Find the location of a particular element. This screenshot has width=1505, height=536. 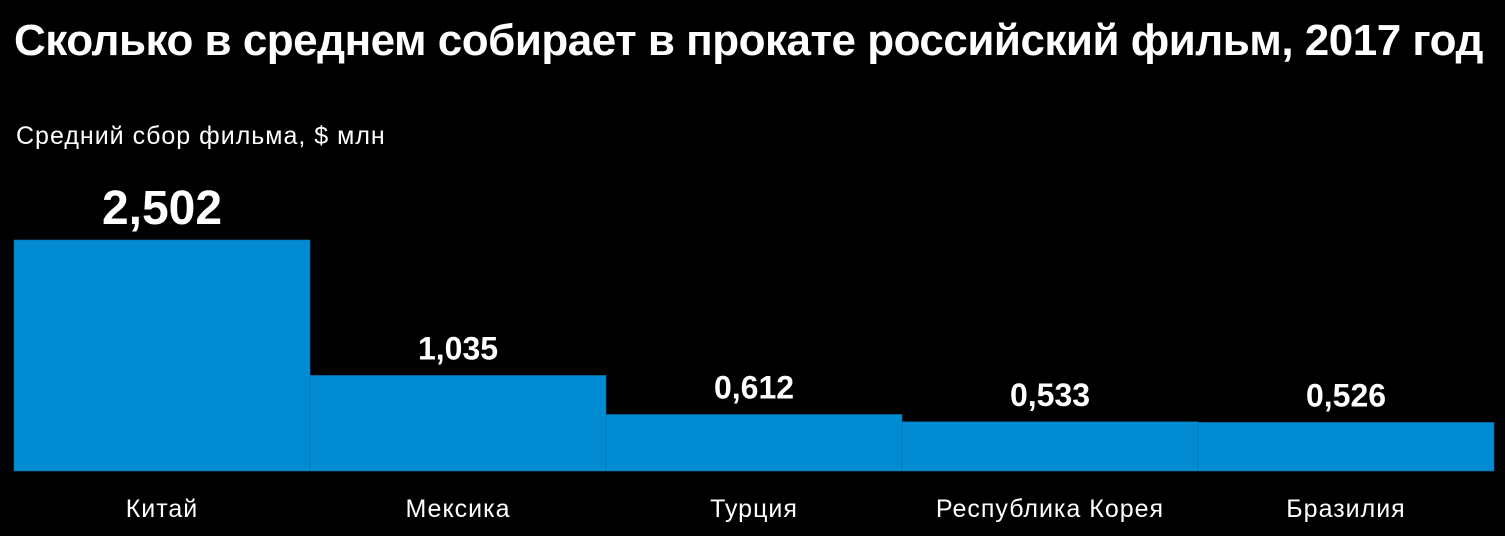

category-label: Китай is located at coordinates (162, 509).